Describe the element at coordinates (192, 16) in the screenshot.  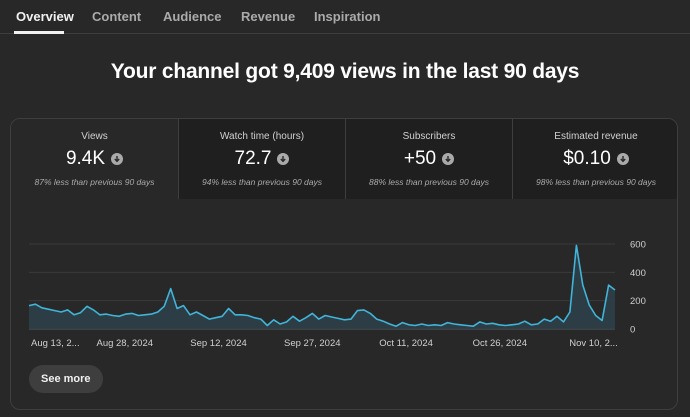
I see `tab-audience: Audience` at that location.